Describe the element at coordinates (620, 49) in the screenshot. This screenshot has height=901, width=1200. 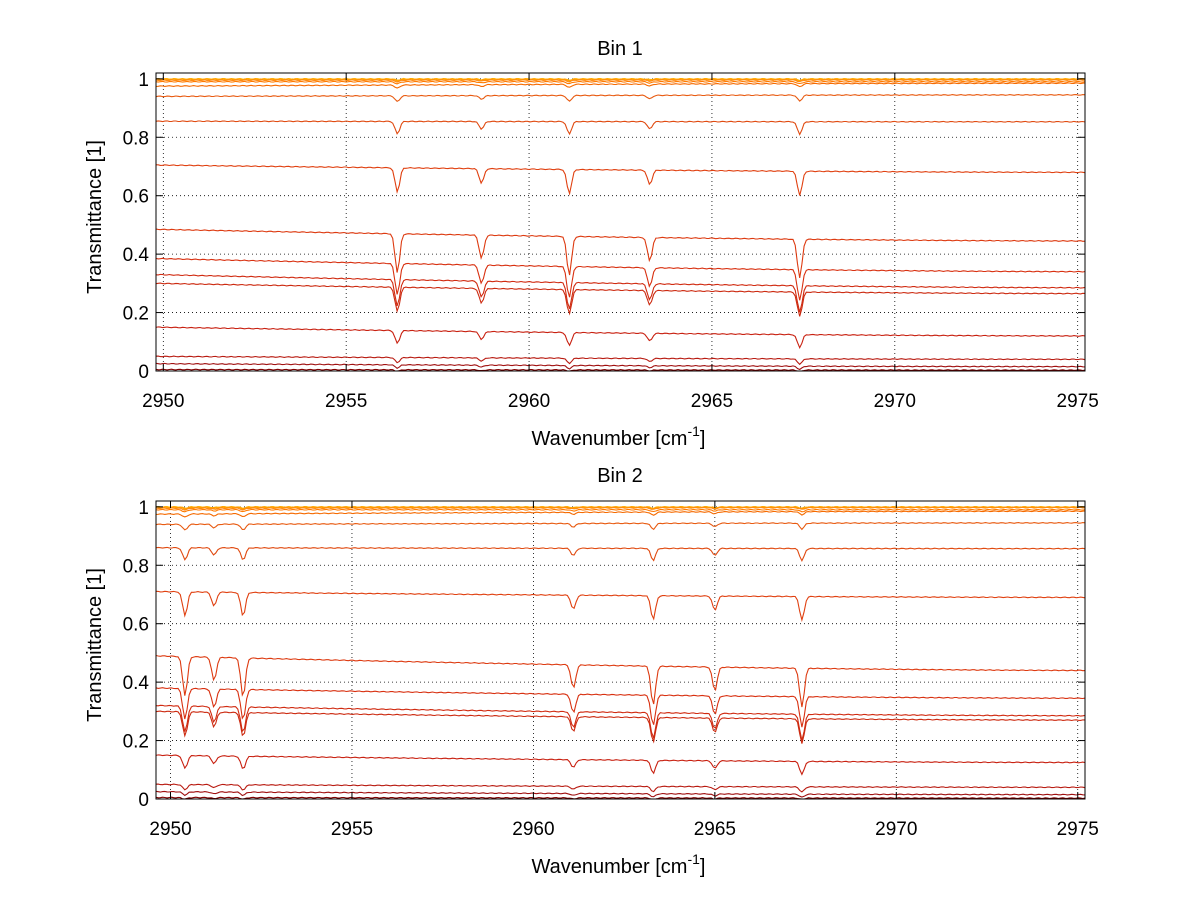
I see `chart-title: Bin 1` at that location.